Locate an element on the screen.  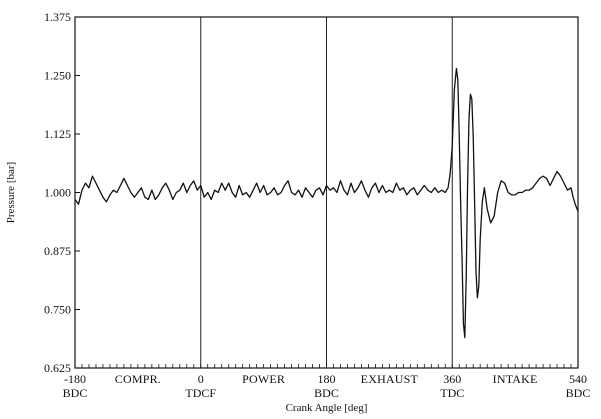
x-tick-label: -180 is located at coordinates (75, 379).